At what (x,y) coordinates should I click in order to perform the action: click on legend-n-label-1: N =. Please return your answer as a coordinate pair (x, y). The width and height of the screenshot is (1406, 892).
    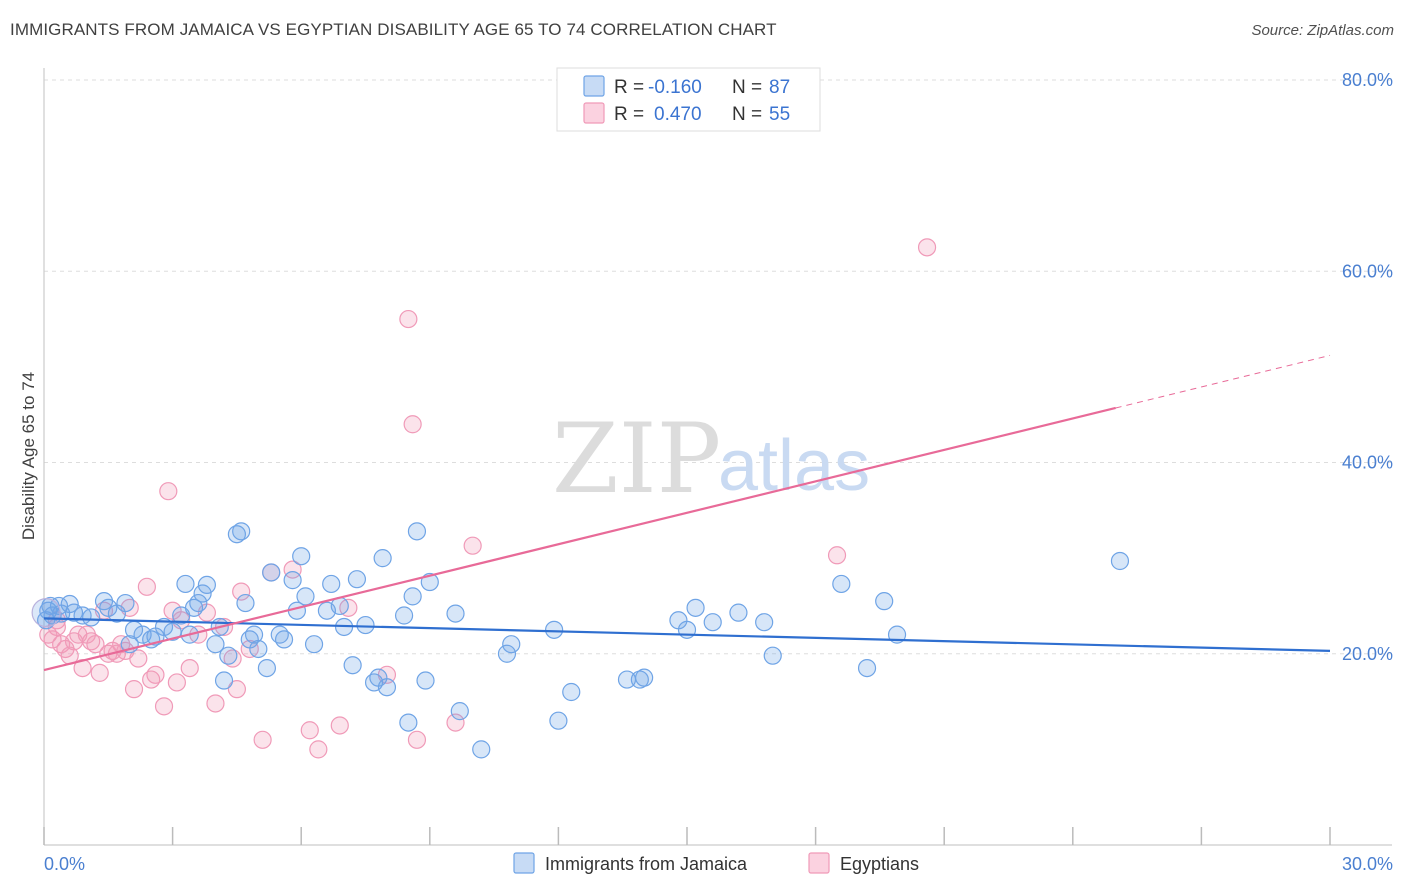
    Looking at the image, I should click on (747, 87).